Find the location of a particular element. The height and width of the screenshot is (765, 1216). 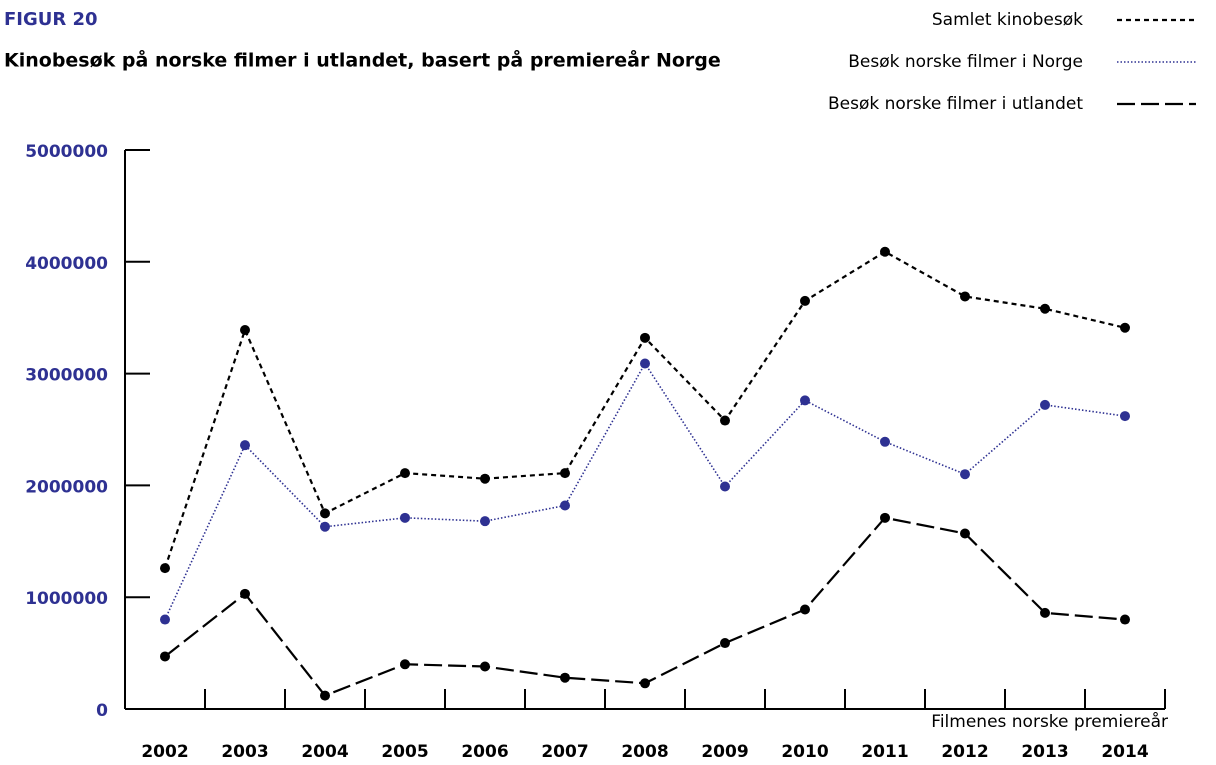

x-tick-label: 2007 is located at coordinates (564, 752).